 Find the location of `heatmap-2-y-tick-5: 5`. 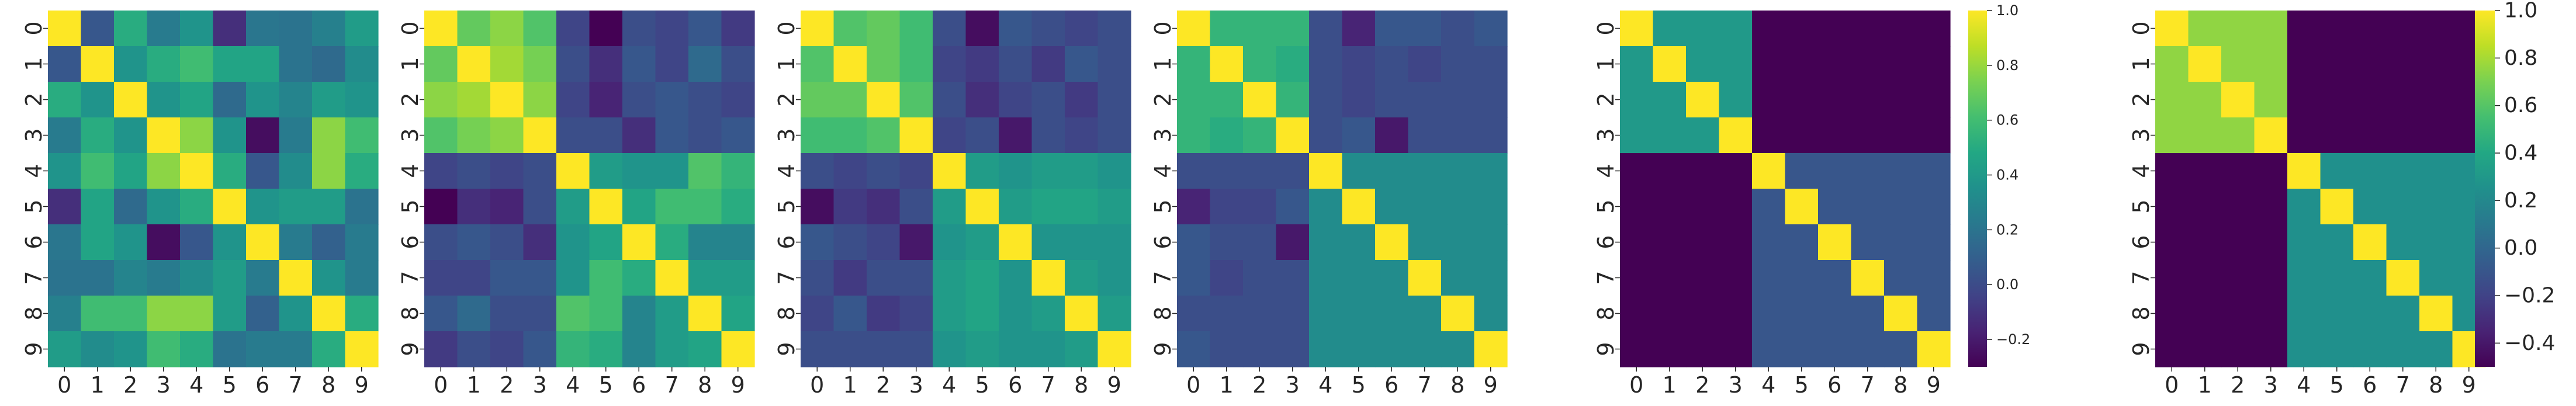

heatmap-2-y-tick-5: 5 is located at coordinates (410, 206).